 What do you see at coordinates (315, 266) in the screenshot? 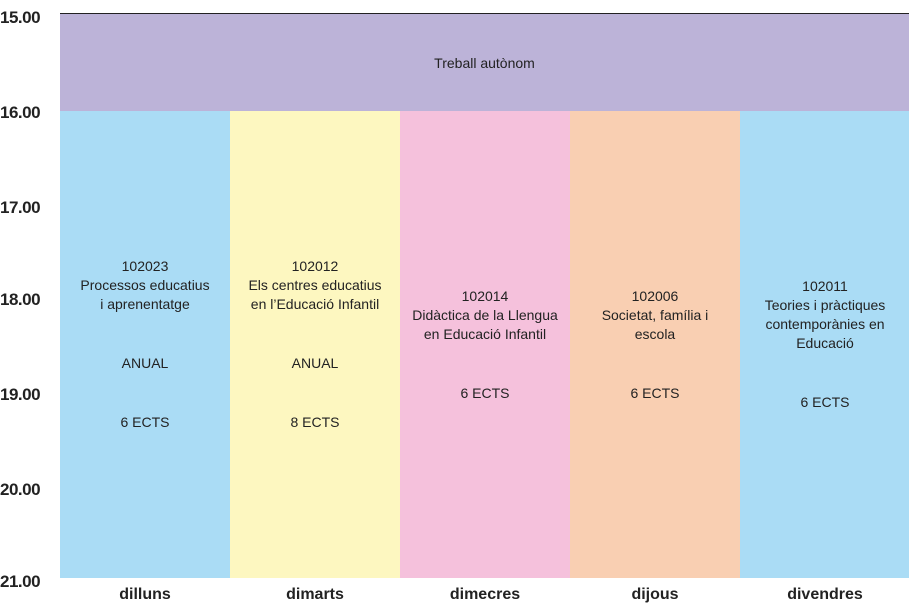
I see `course-code: 102012` at bounding box center [315, 266].